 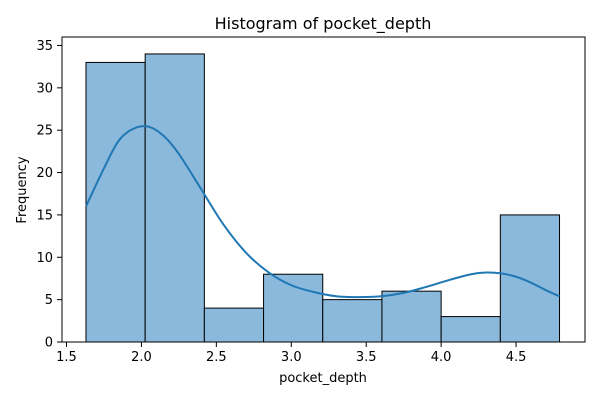 I want to click on y-tick-label: 0, so click(x=49, y=343).